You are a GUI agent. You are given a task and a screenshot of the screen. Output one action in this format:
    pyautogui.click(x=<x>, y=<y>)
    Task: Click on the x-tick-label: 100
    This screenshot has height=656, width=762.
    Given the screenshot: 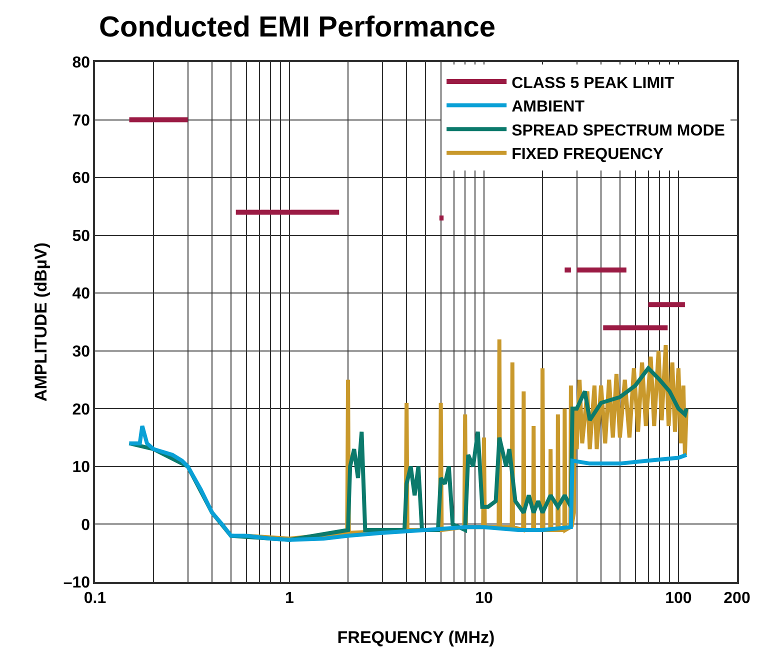 What is the action you would take?
    pyautogui.click(x=678, y=598)
    